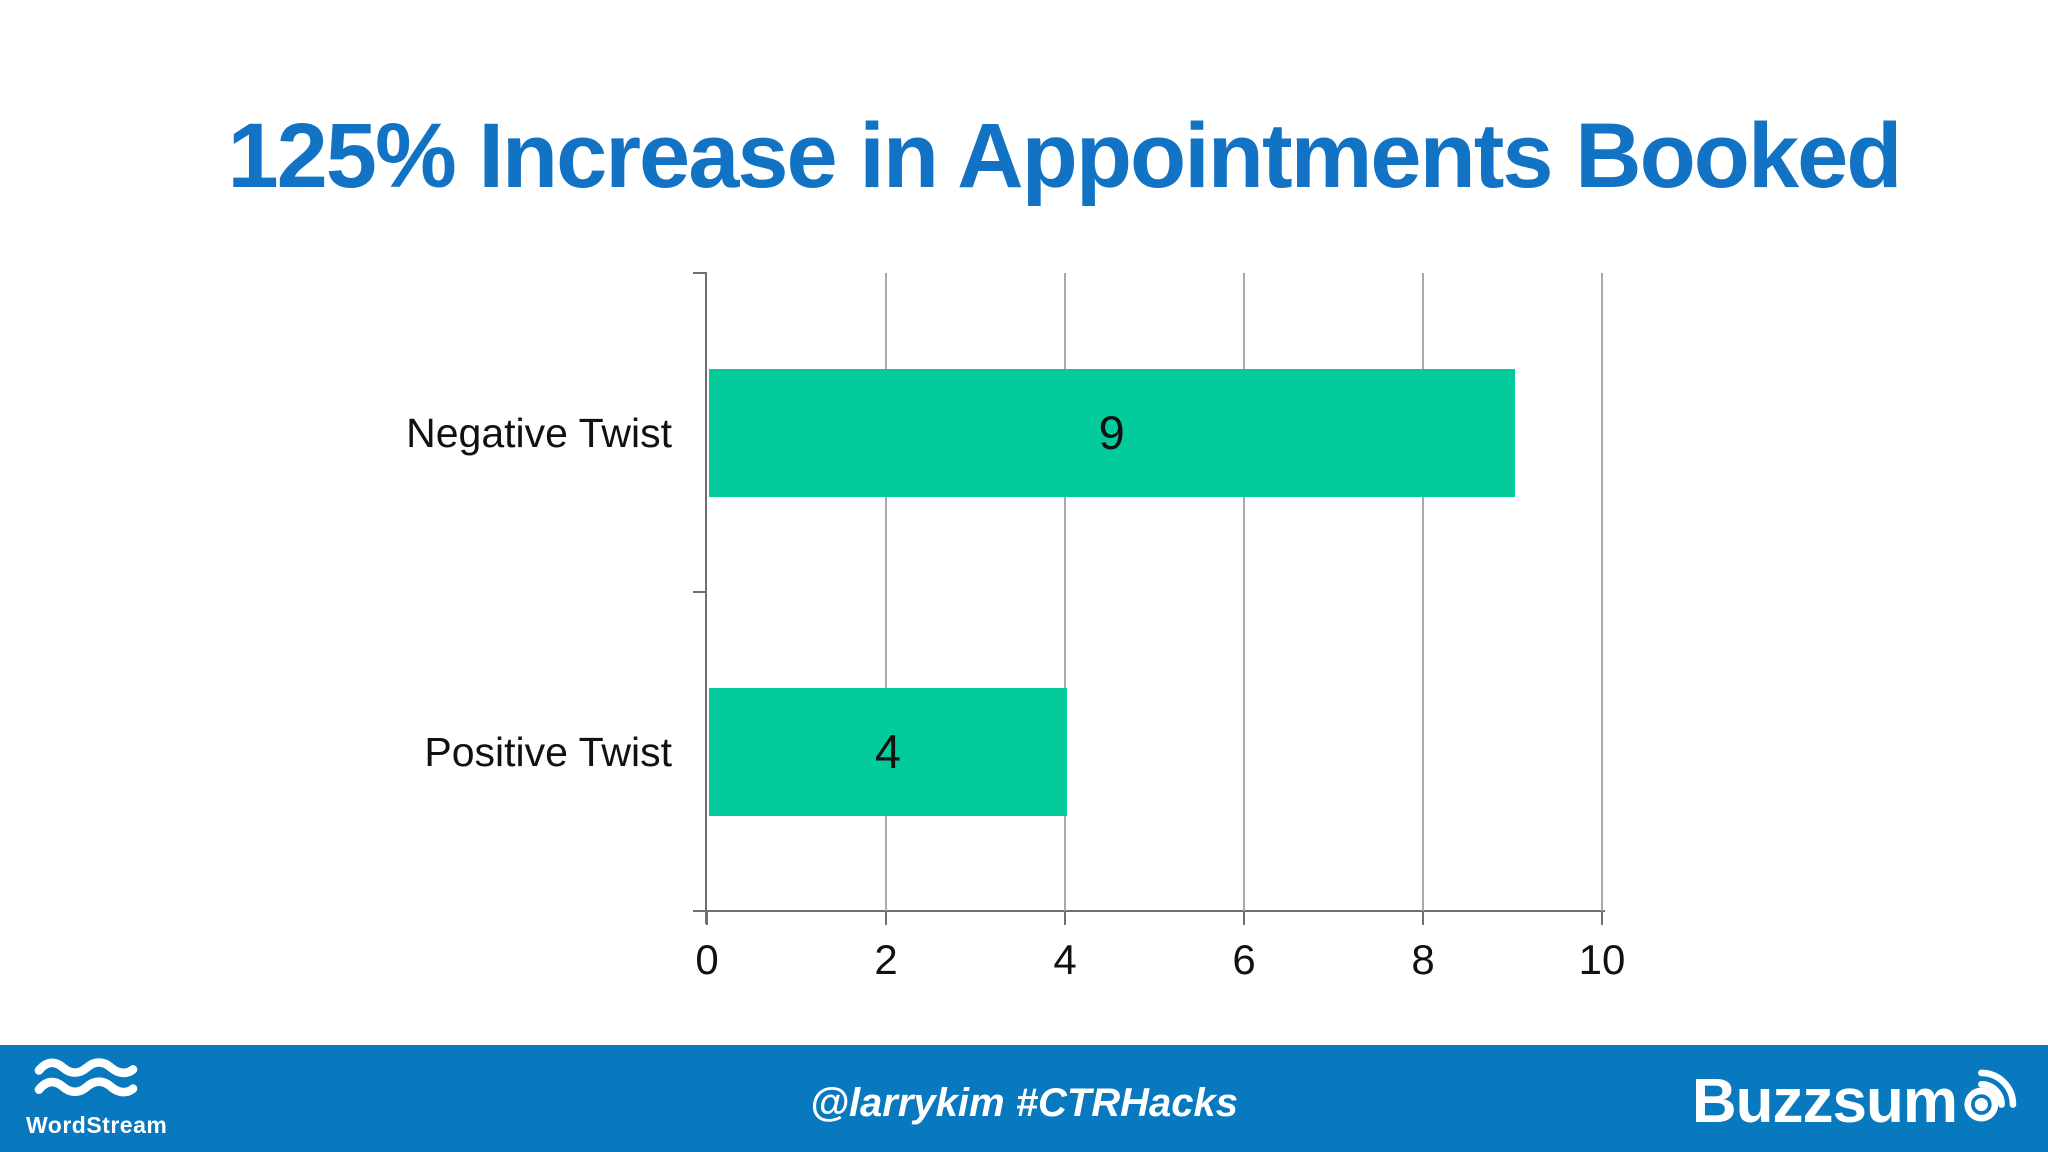 The height and width of the screenshot is (1152, 2048). I want to click on bar: 4, so click(888, 751).